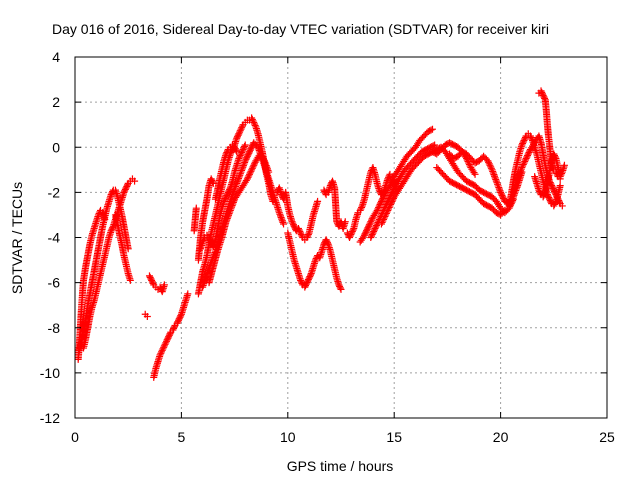 The width and height of the screenshot is (640, 480). I want to click on x-tick-label: 10, so click(288, 437).